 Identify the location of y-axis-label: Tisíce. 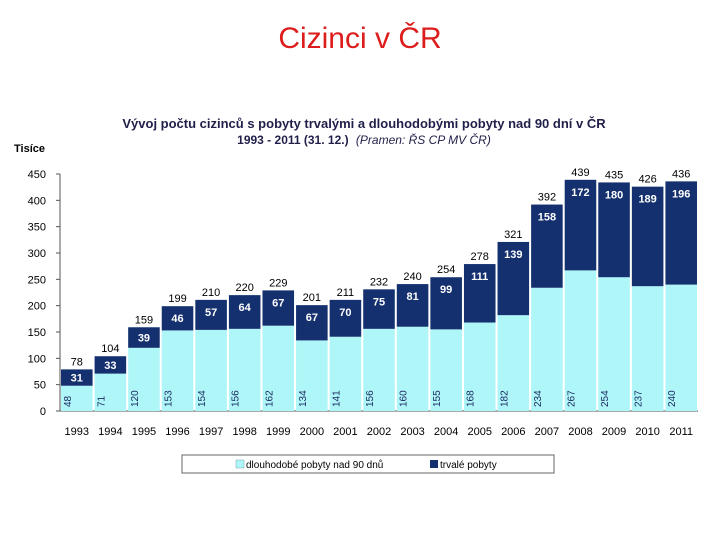
(29, 149).